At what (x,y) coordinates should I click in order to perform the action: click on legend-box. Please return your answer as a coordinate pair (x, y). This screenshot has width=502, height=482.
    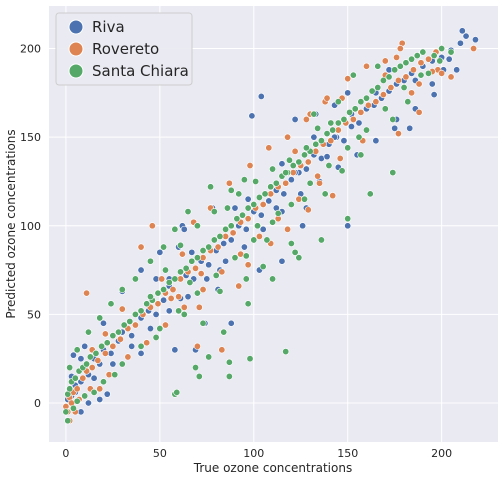
    Looking at the image, I should click on (124, 49).